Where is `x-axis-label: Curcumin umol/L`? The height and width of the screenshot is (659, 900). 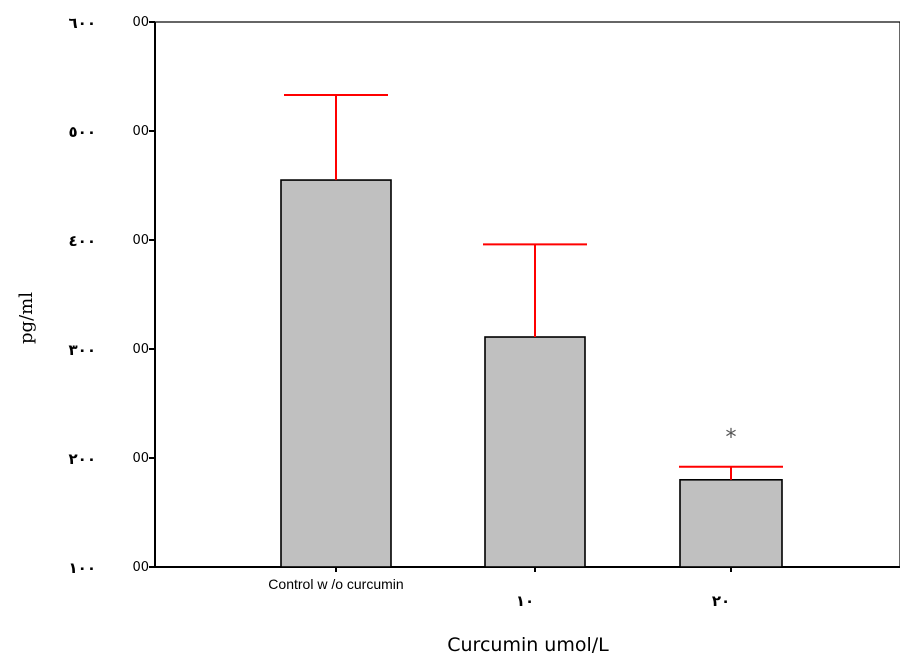
x-axis-label: Curcumin umol/L is located at coordinates (528, 645).